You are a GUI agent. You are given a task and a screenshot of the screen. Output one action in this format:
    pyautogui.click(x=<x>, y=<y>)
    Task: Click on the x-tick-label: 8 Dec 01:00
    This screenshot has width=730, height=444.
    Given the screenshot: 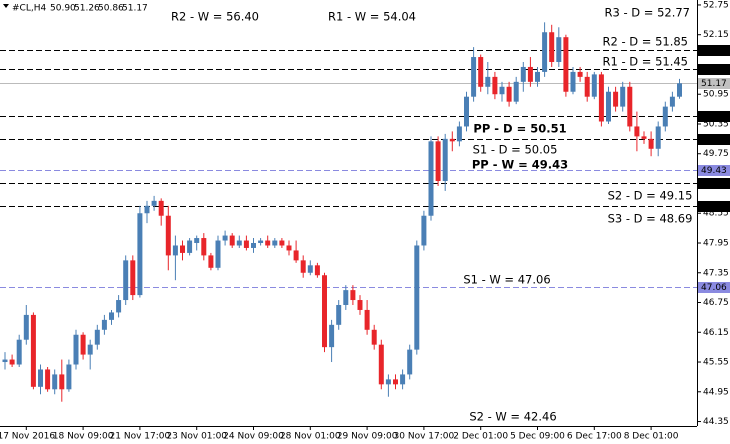 What is the action you would take?
    pyautogui.click(x=651, y=437)
    